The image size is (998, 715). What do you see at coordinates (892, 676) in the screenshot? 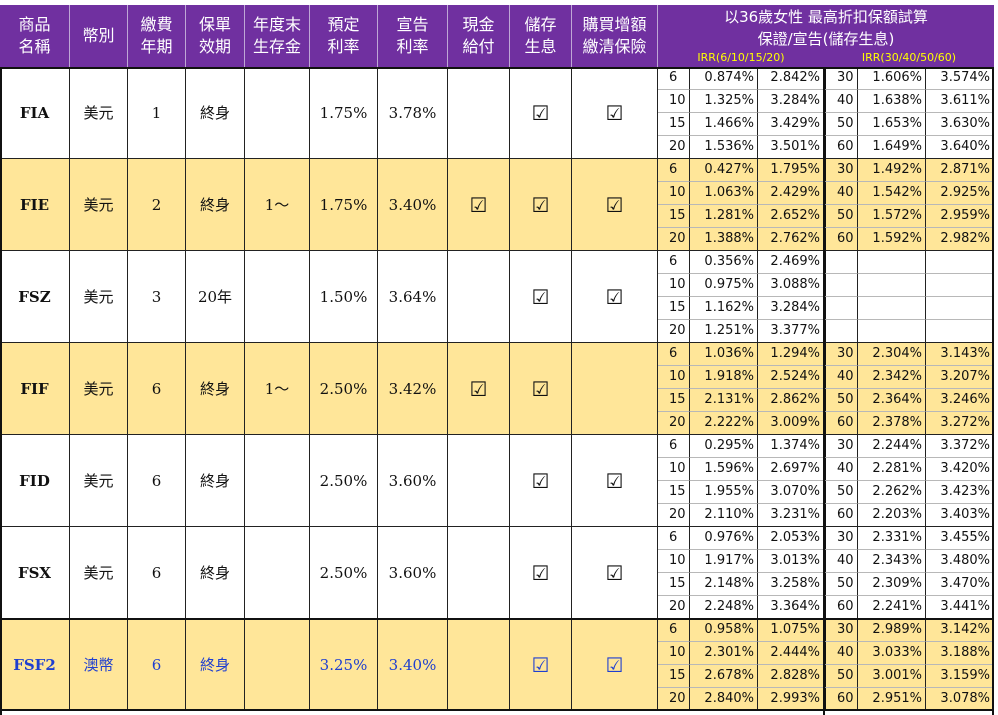
I see `irr-long-guaranteed: 3.001%` at bounding box center [892, 676].